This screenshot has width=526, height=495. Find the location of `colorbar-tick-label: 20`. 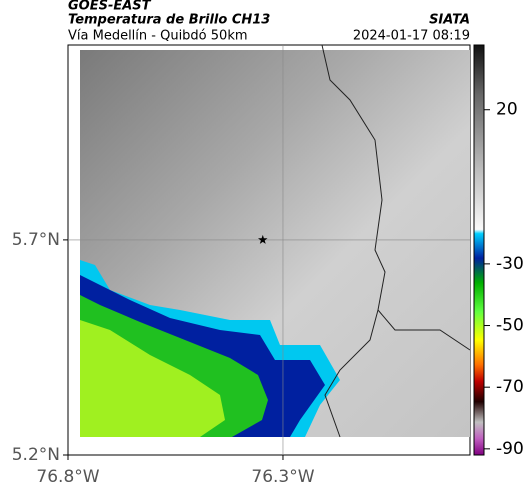

colorbar-tick-label: 20 is located at coordinates (507, 110).